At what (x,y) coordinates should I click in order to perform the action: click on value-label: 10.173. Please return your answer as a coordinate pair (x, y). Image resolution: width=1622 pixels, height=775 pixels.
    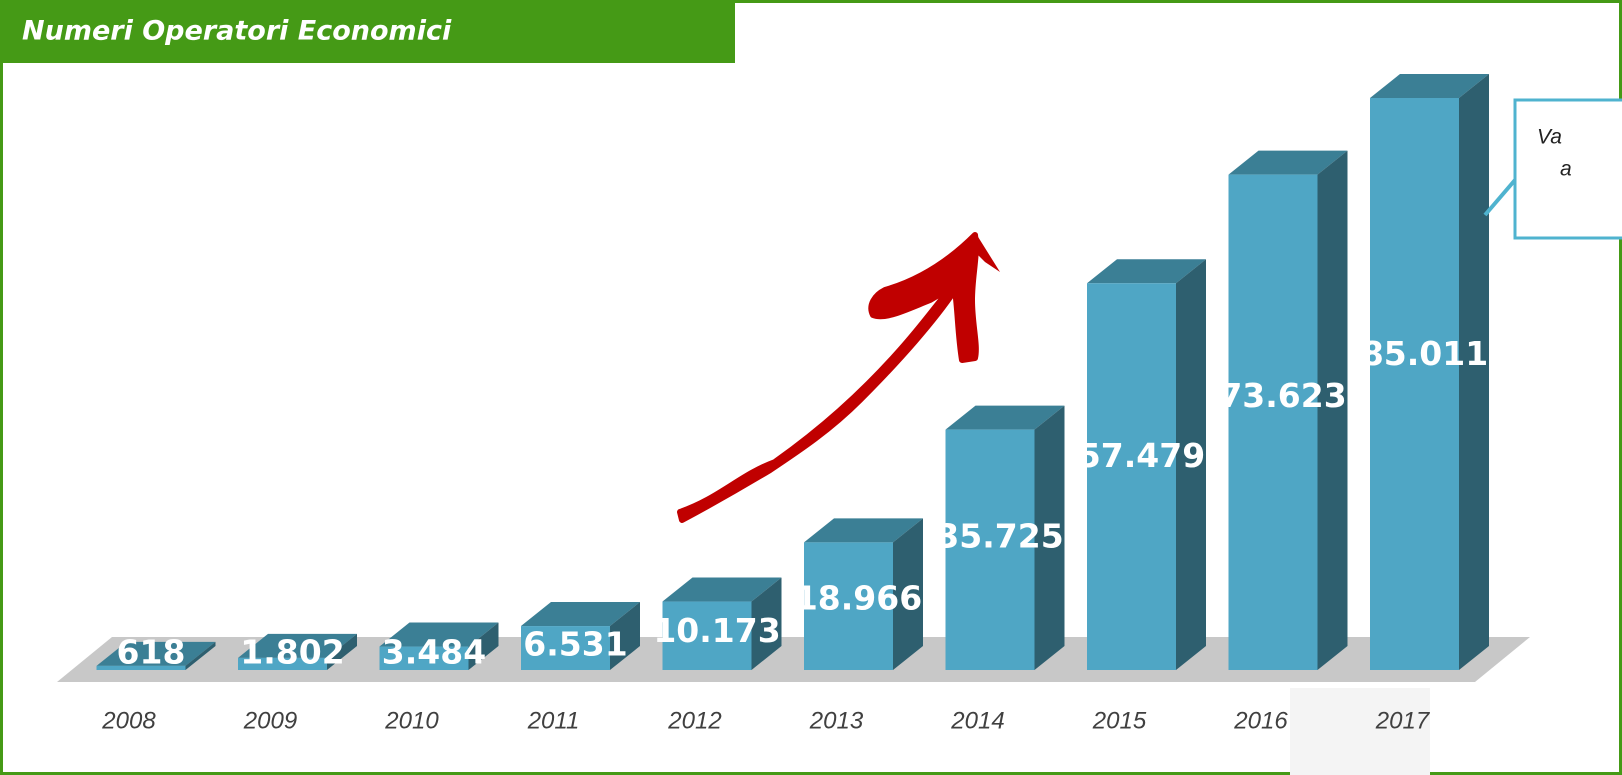
    Looking at the image, I should click on (716, 630).